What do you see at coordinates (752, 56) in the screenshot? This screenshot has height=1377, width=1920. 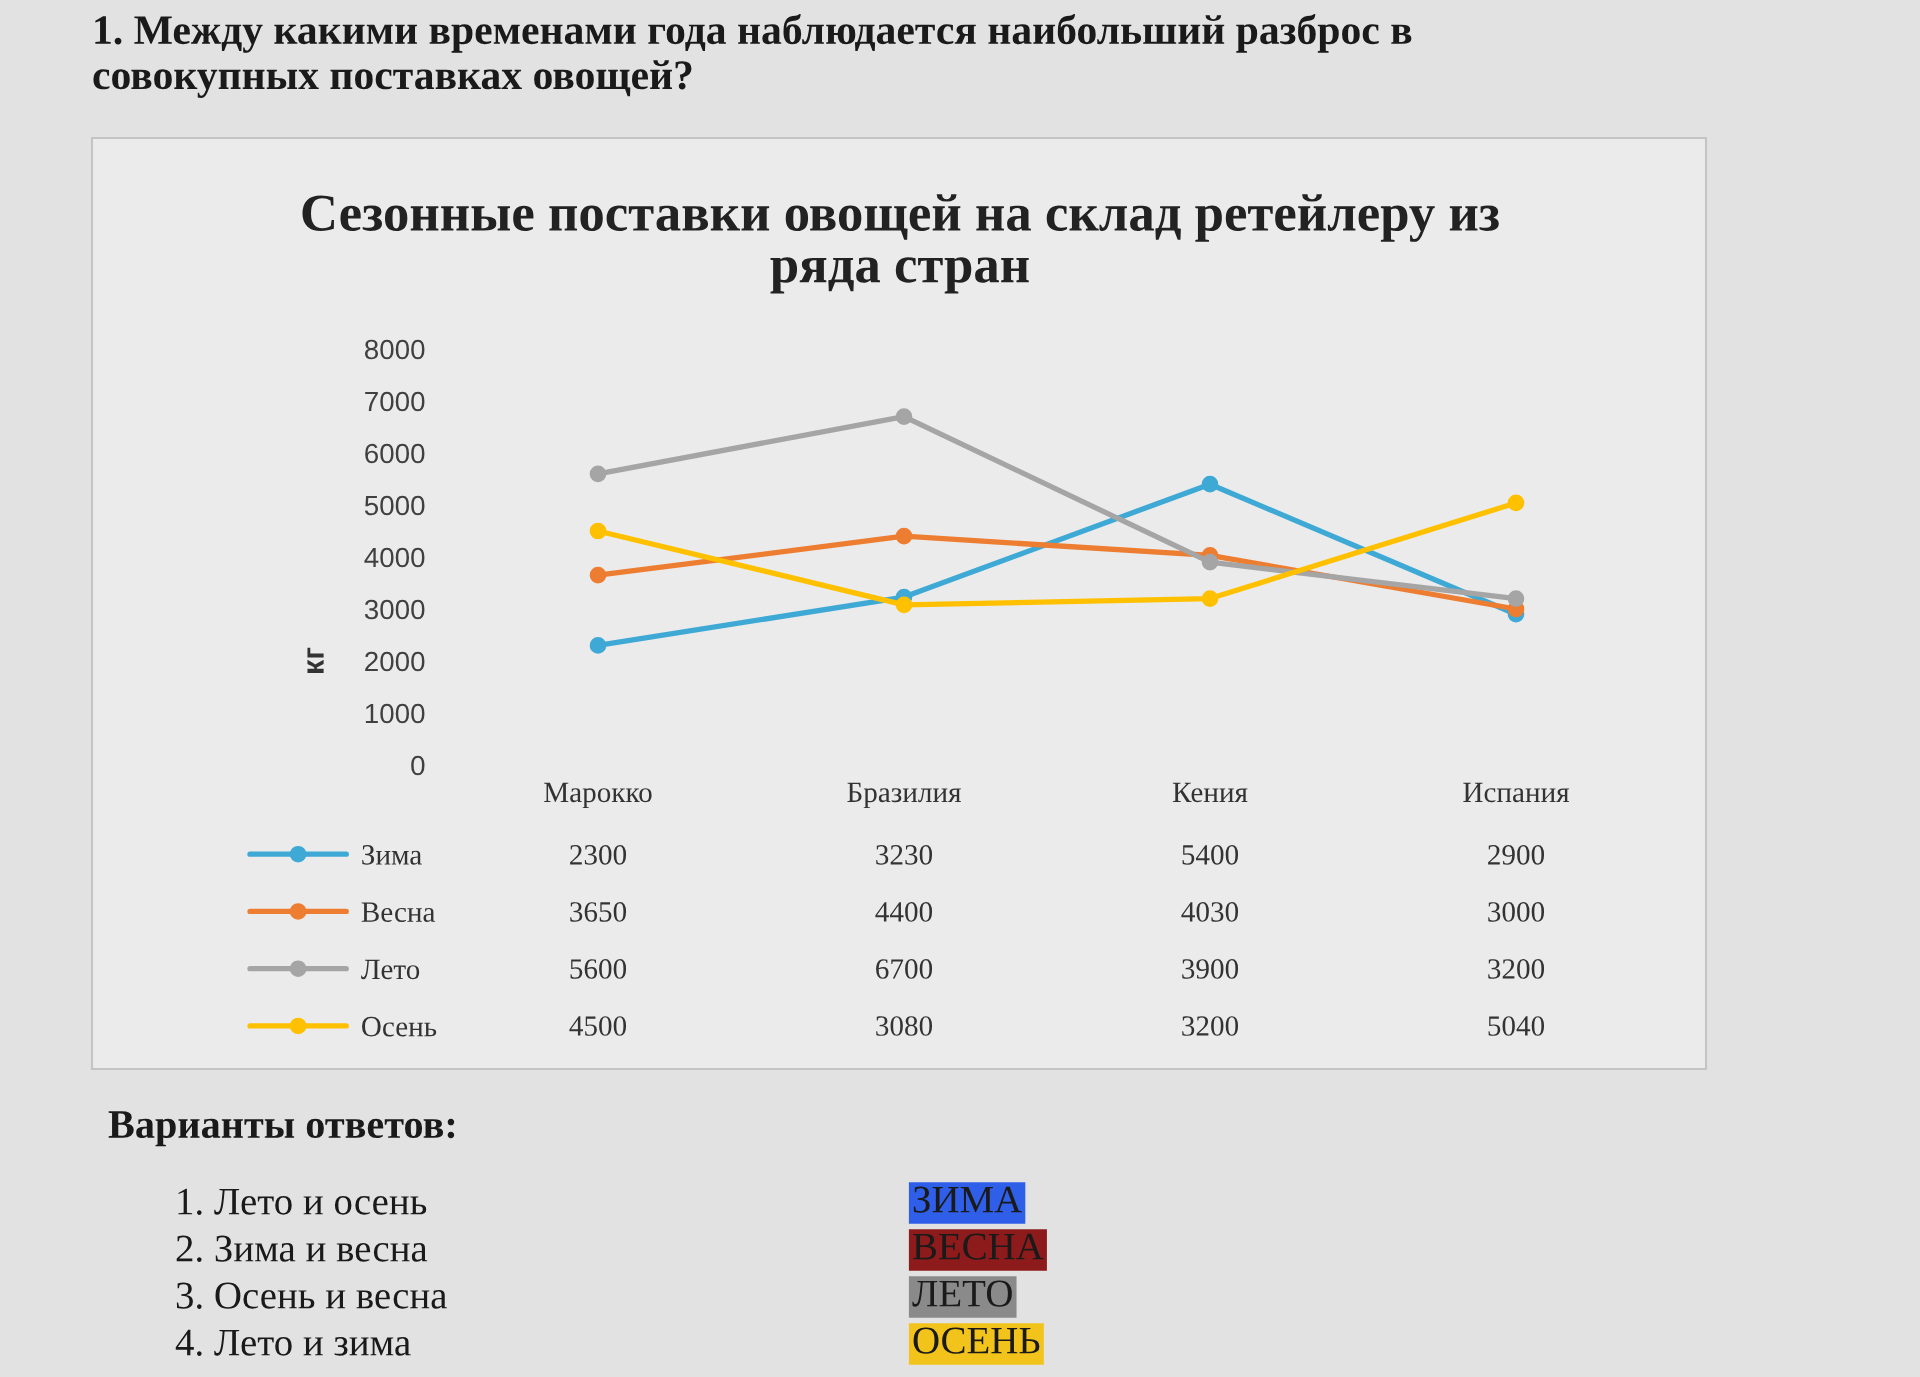 I see `text: 1. Между какими временами года наблюдается наибольший разброс в совокупных поставках овощей?` at bounding box center [752, 56].